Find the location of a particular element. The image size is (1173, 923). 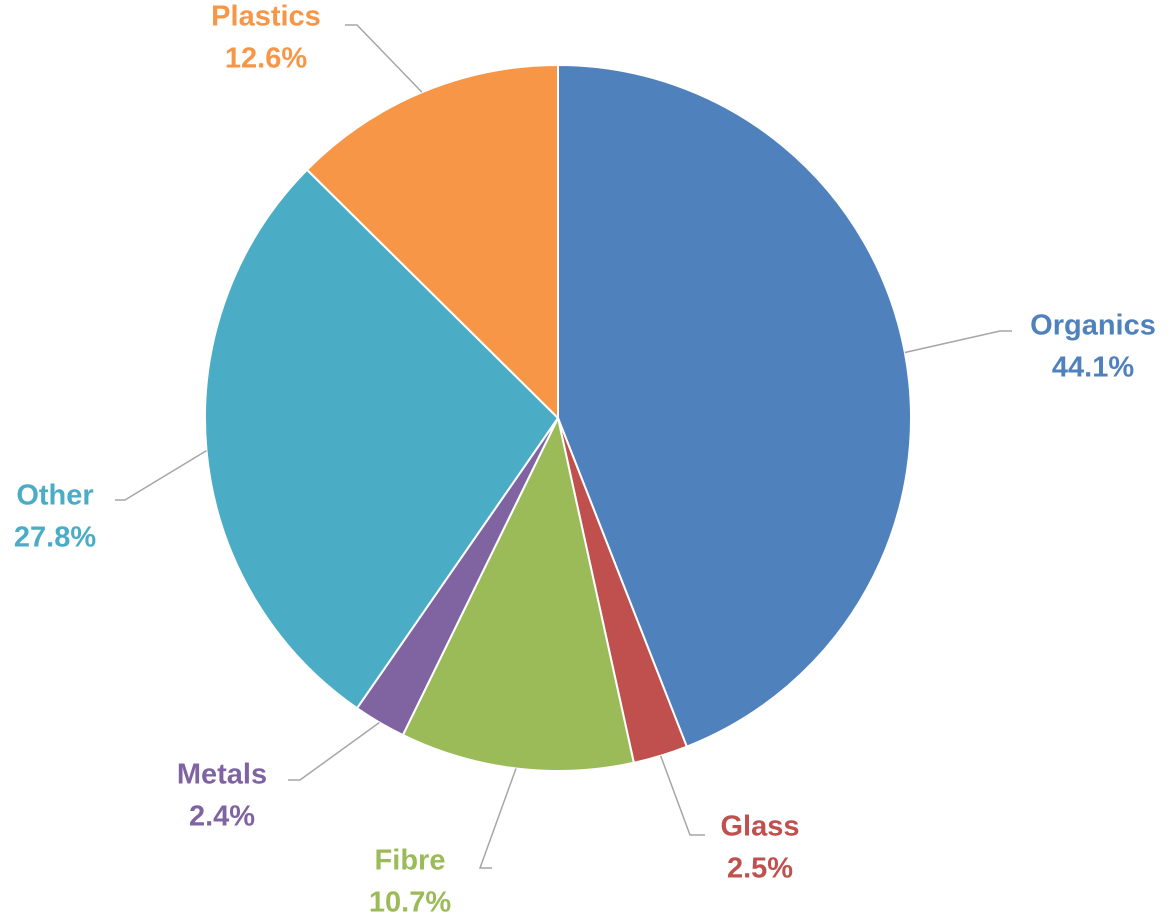

value-label: 27.8% is located at coordinates (55, 538).